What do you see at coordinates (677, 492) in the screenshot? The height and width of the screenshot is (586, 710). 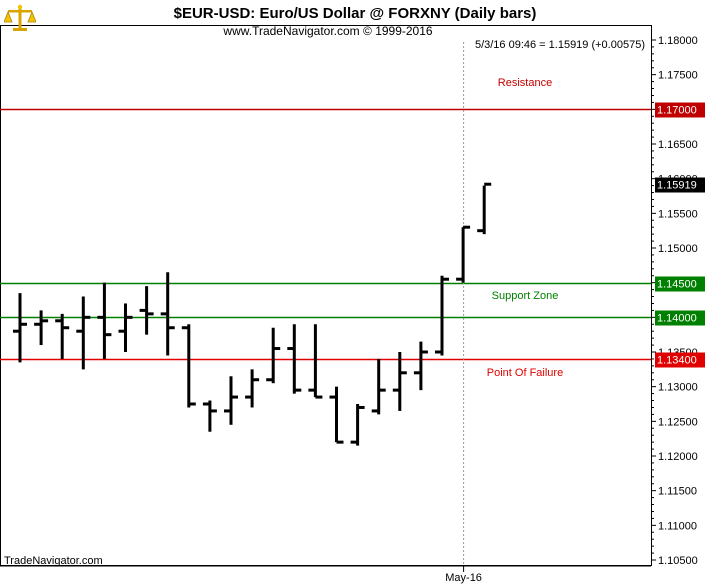 I see `y-tick-label: 1.11500` at bounding box center [677, 492].